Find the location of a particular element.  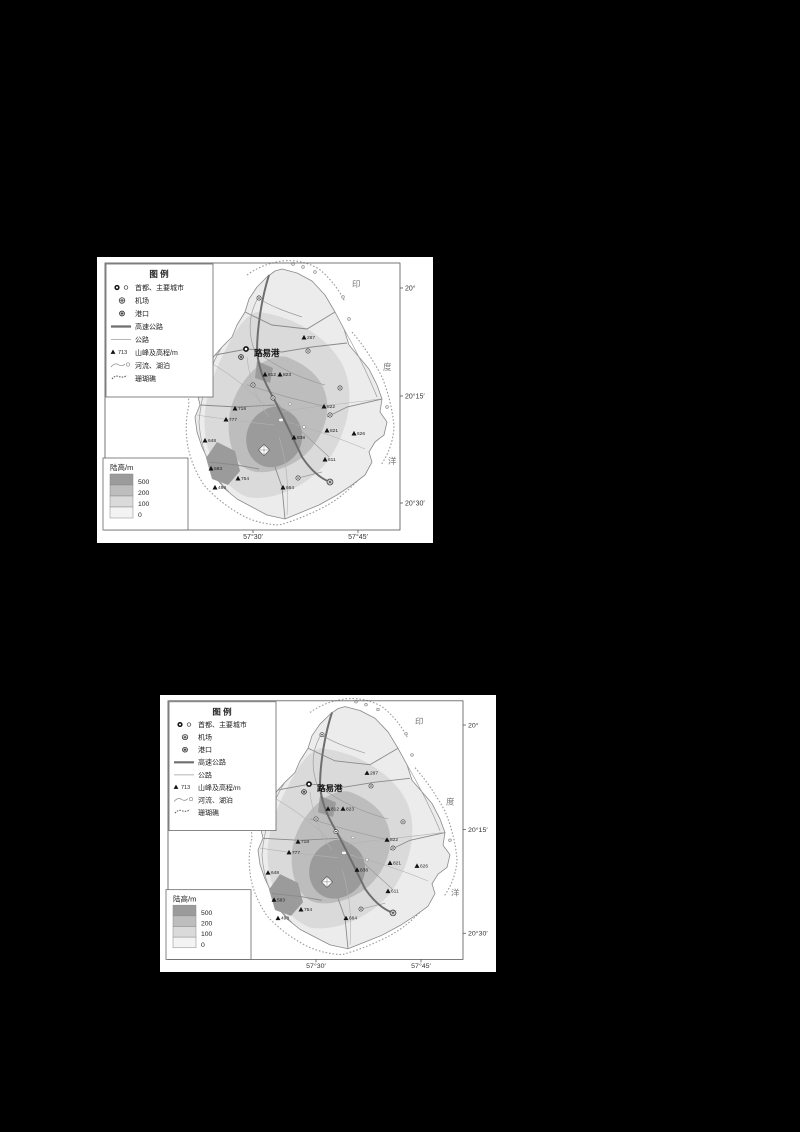

peak-marker: 648 is located at coordinates (272, 873).